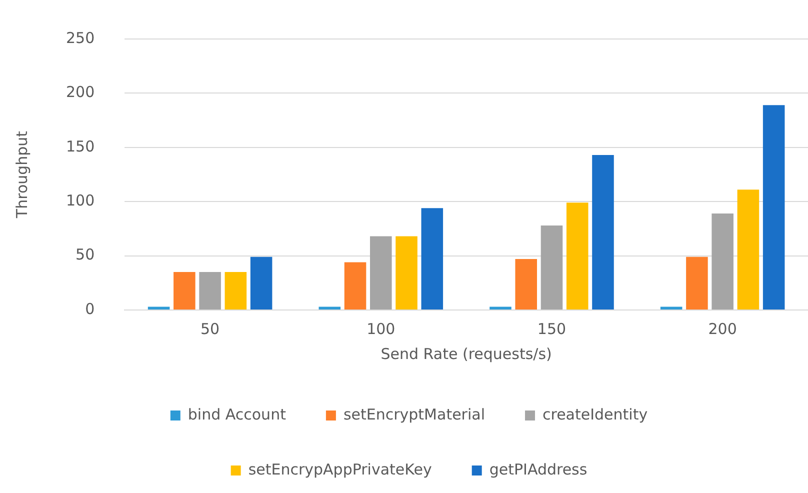 The height and width of the screenshot is (493, 808). I want to click on x-tick-label: 150, so click(551, 329).